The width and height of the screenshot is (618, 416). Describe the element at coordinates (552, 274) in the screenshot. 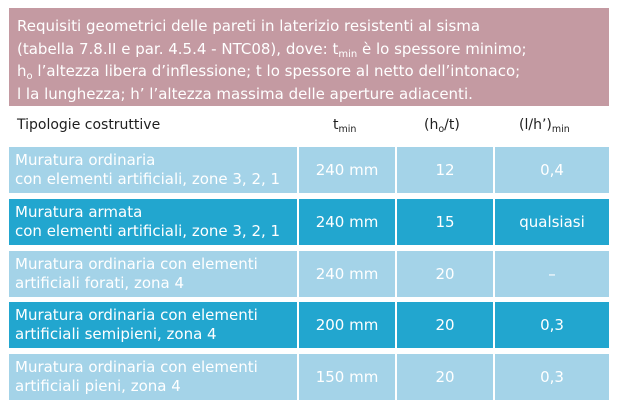

I see `row-l-h-cell: –` at that location.